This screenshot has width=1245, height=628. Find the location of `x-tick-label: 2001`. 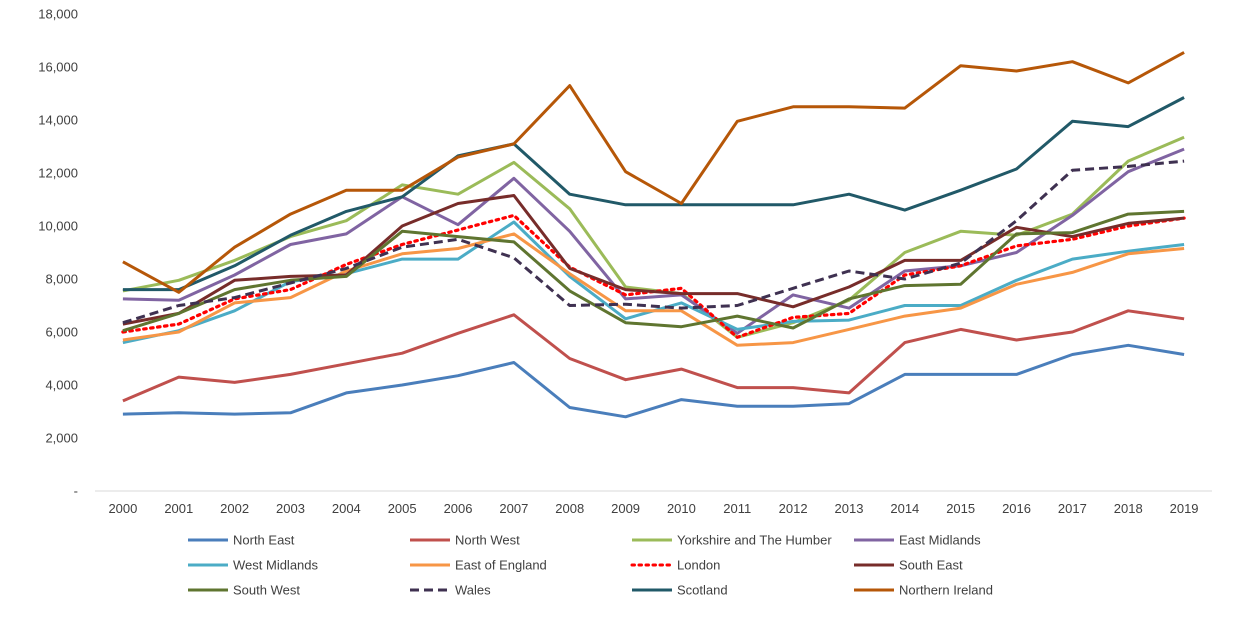

x-tick-label: 2001 is located at coordinates (178, 508).